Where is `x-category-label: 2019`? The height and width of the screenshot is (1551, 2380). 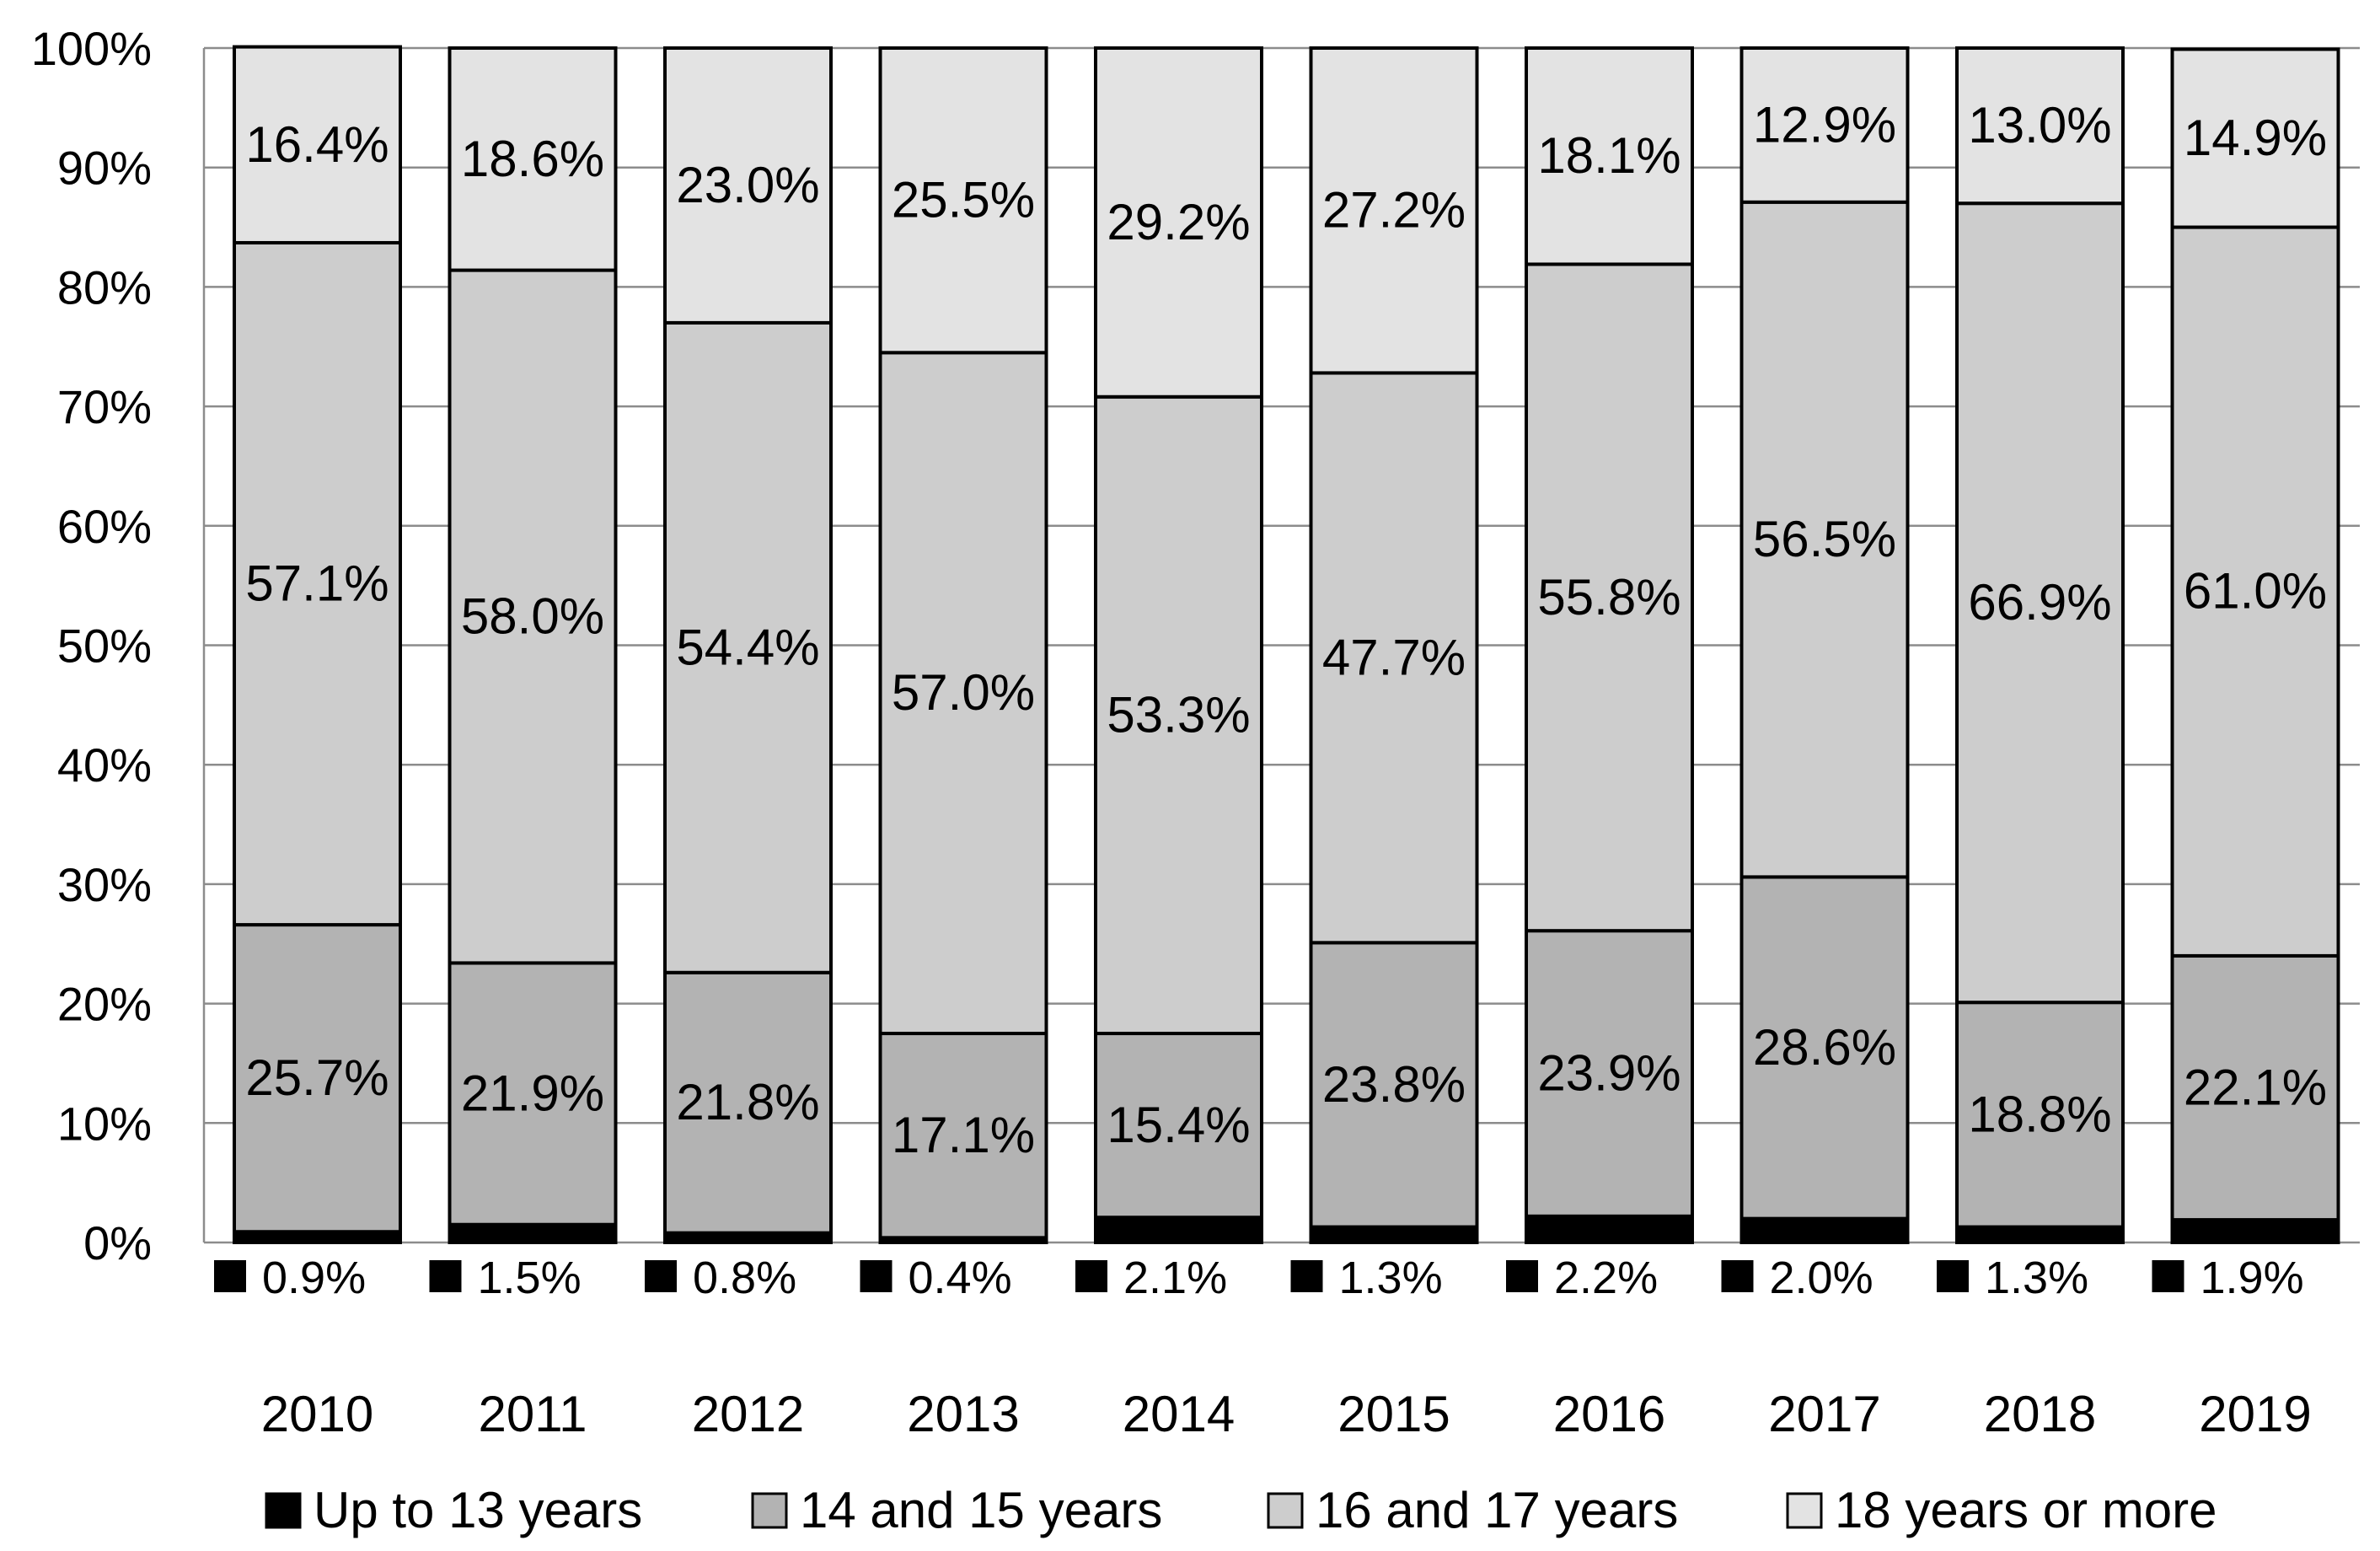 x-category-label: 2019 is located at coordinates (2255, 1414).